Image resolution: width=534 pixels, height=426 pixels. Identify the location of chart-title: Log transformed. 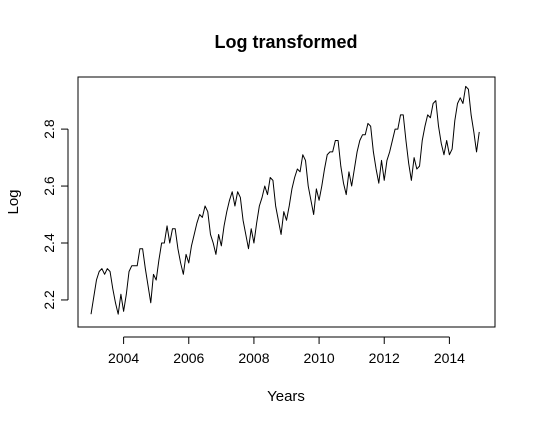
(285, 42).